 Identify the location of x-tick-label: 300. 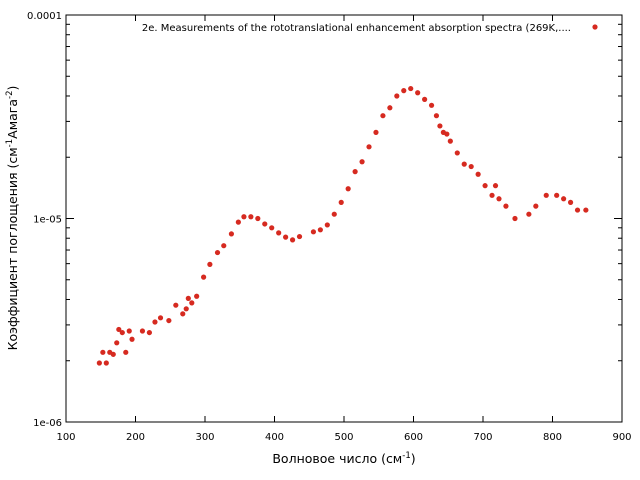
(204, 437).